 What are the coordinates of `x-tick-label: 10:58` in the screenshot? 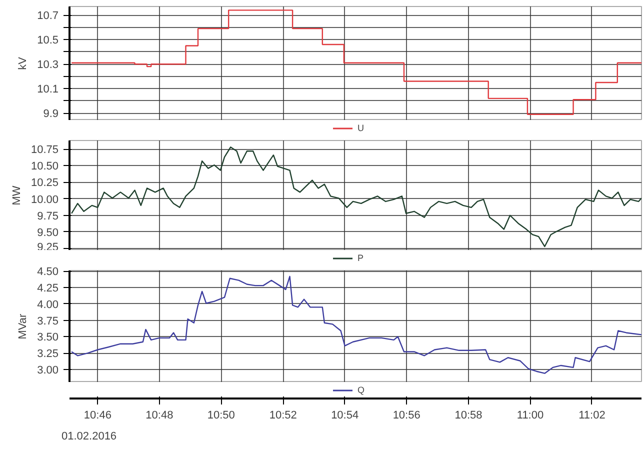 It's located at (468, 416).